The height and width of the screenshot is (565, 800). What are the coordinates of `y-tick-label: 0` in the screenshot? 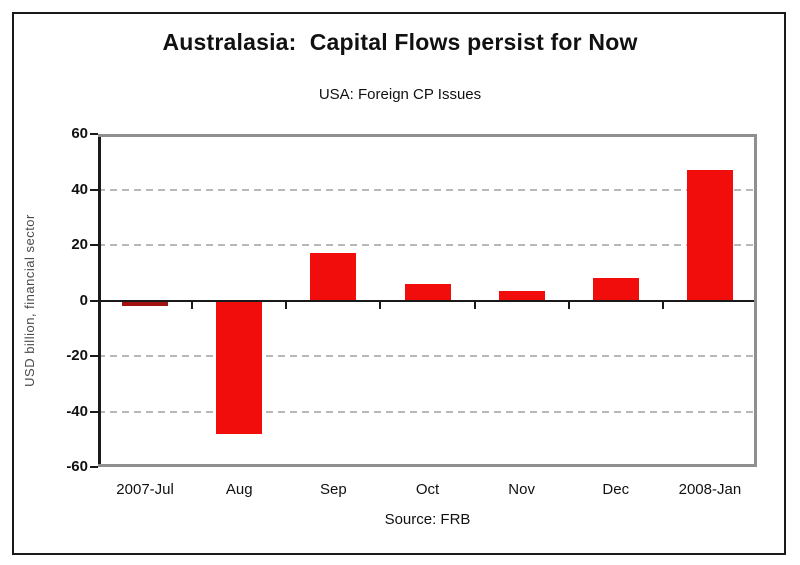 It's located at (83, 300).